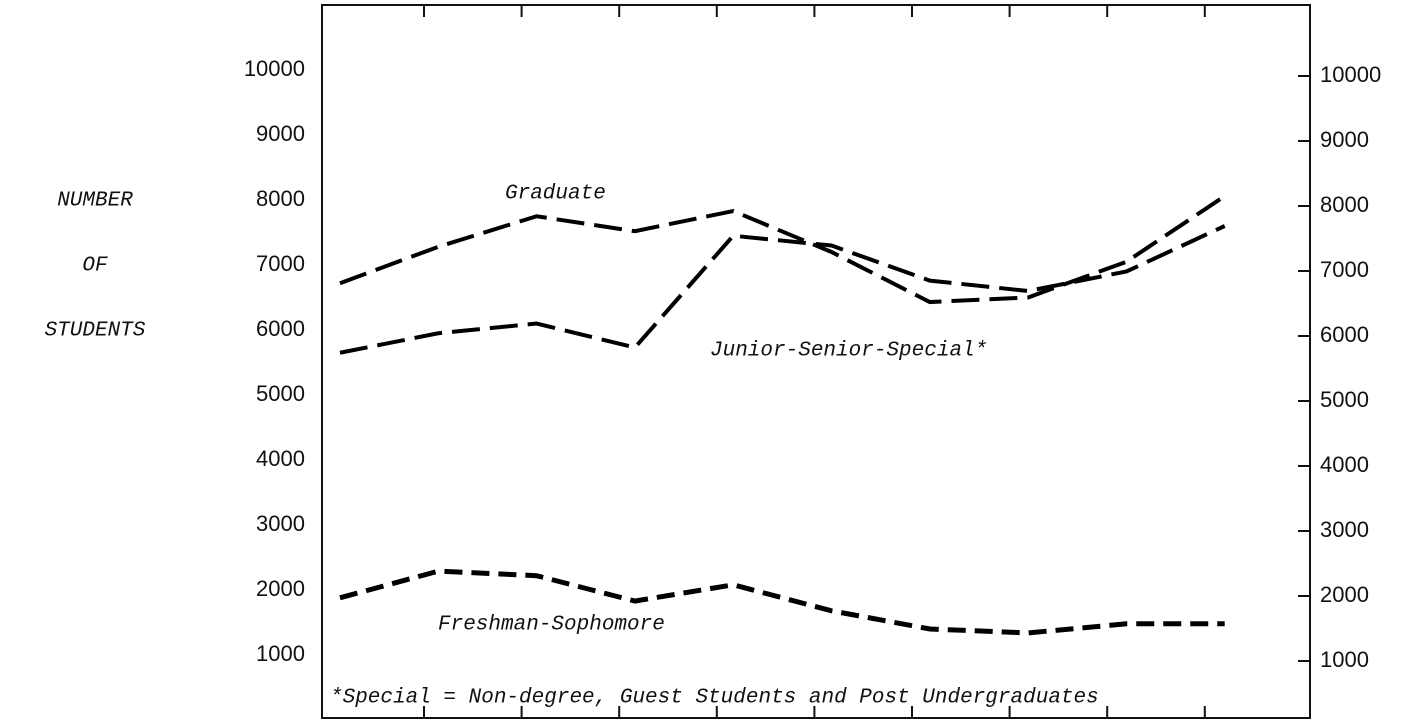  I want to click on y-tick-label: 8000, so click(280, 198).